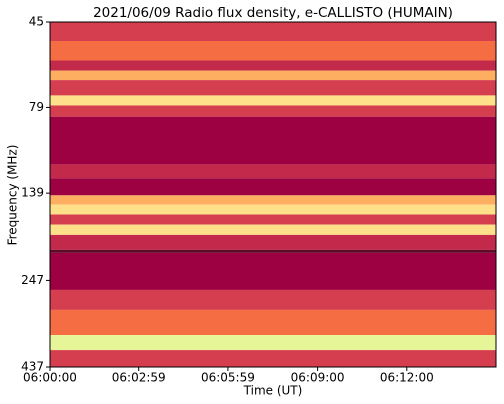  What do you see at coordinates (228, 378) in the screenshot?
I see `x-tick-label: 06:05:59` at bounding box center [228, 378].